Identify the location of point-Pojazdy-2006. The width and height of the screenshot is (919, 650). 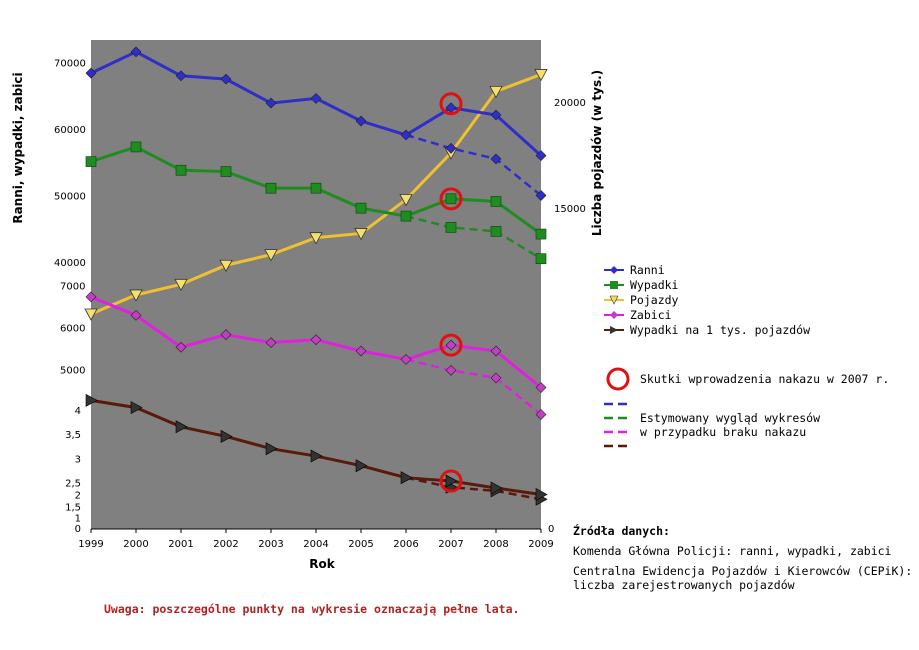
(406, 200).